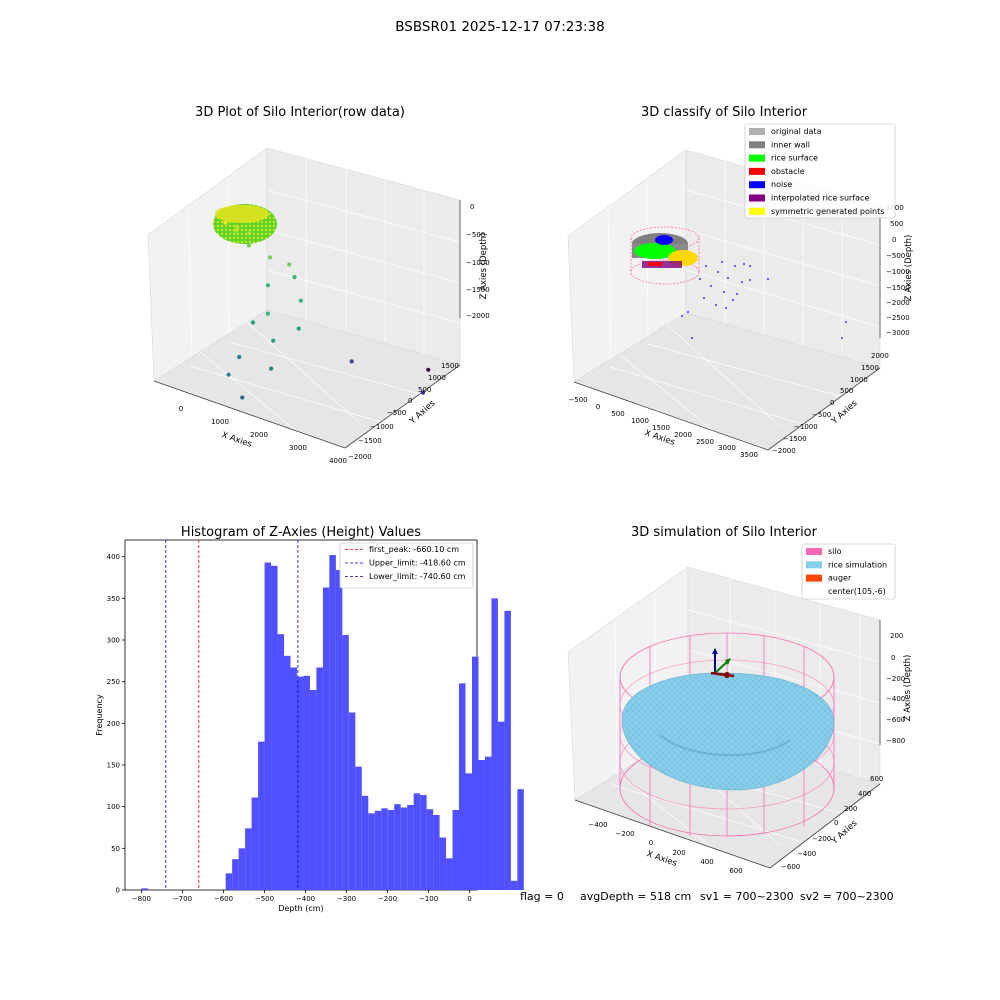 Image resolution: width=1000 pixels, height=1000 pixels. I want to click on classify-3d-xtick: 500, so click(617, 414).